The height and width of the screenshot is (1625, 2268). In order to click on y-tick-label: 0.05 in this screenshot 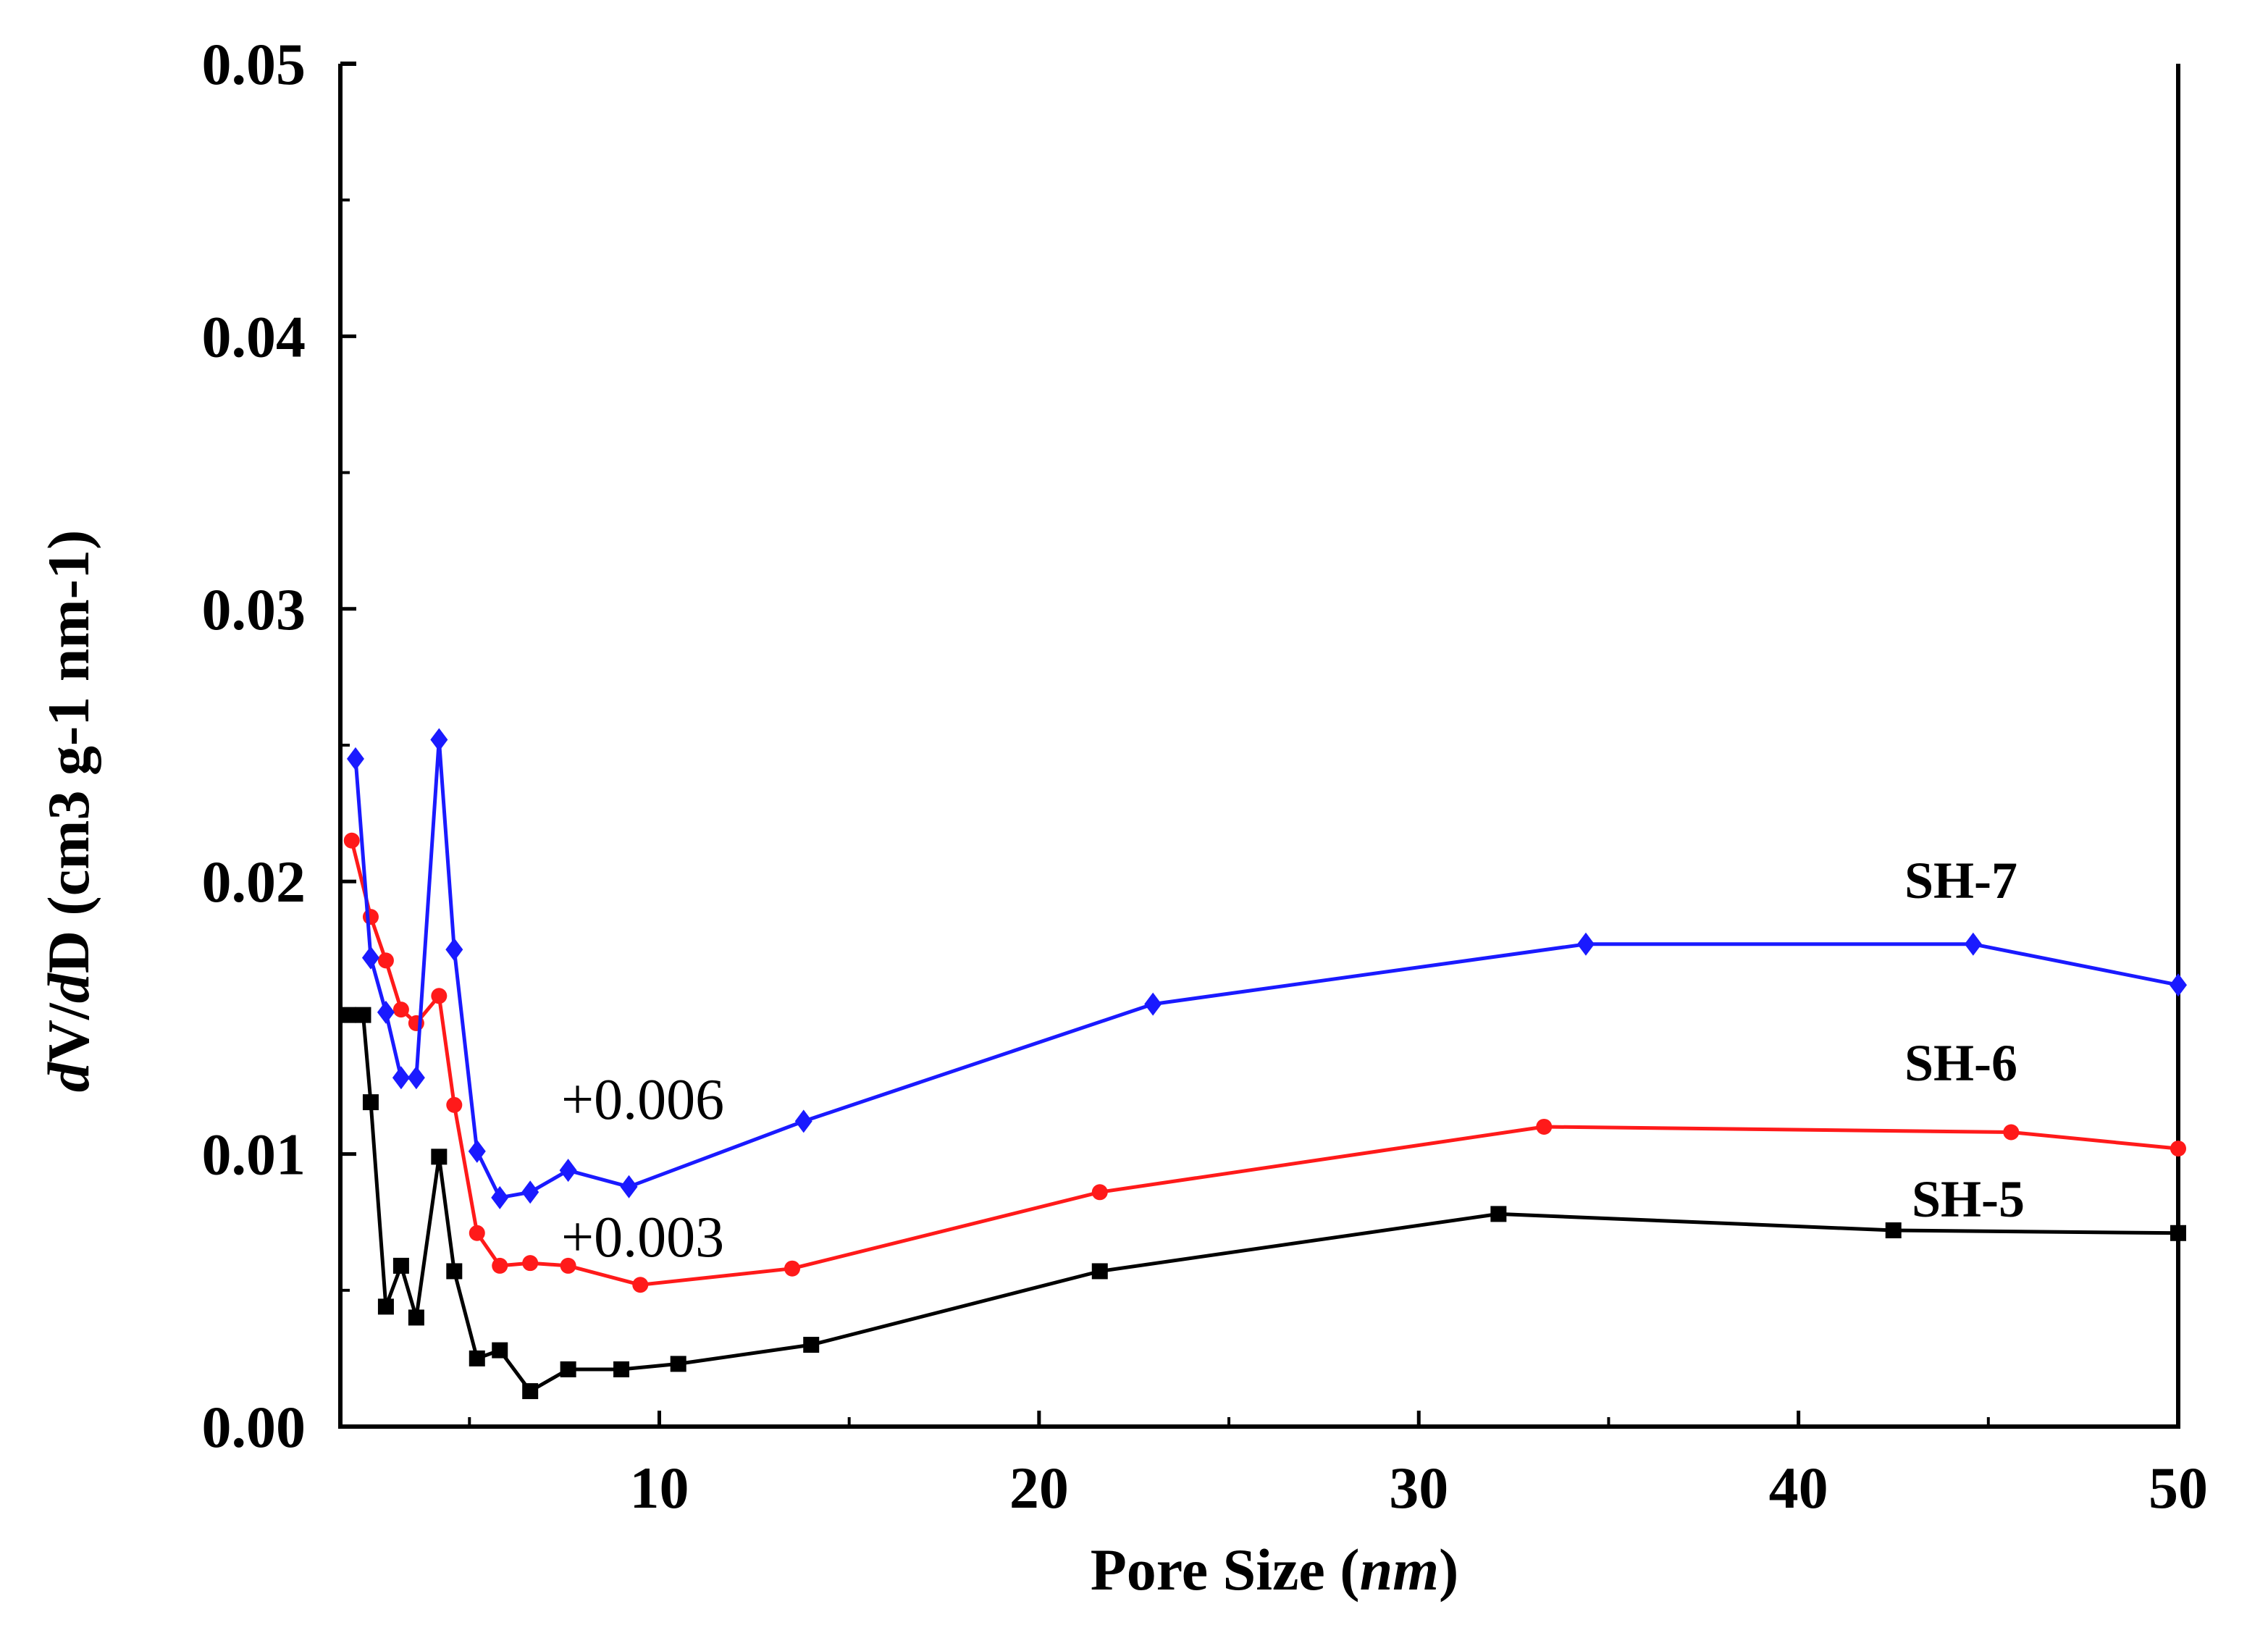, I will do `click(254, 64)`.